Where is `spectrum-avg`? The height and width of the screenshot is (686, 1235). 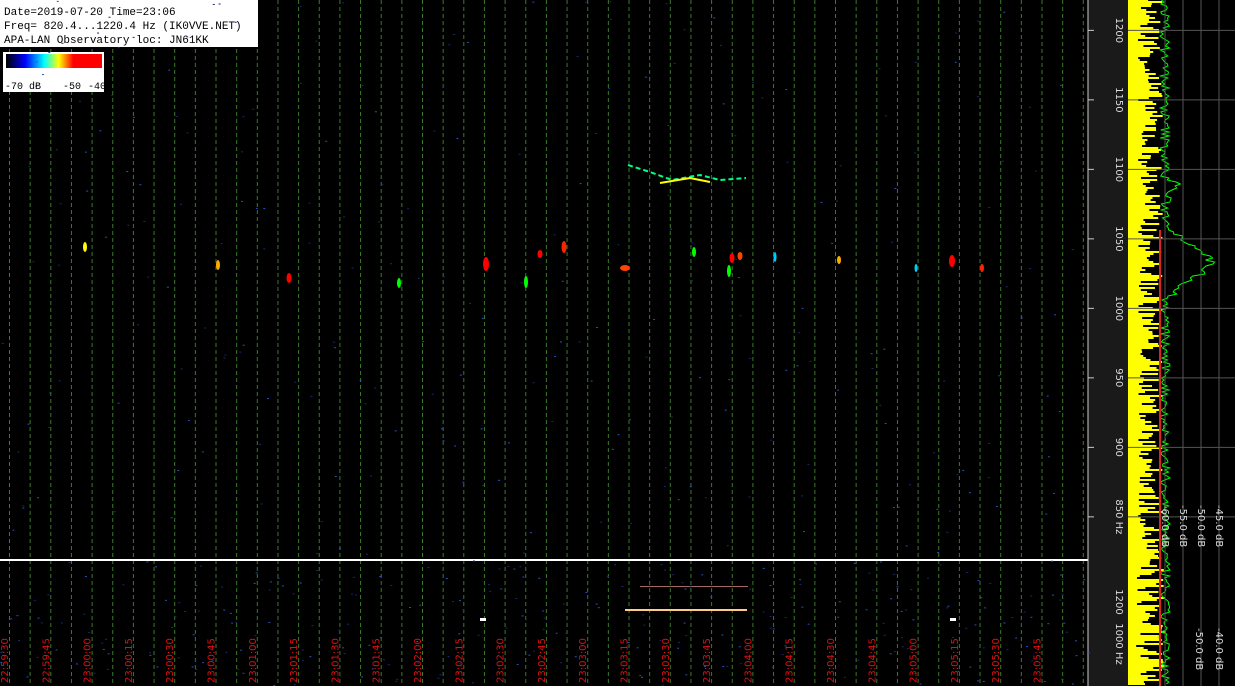 spectrum-avg is located at coordinates (1187, 342).